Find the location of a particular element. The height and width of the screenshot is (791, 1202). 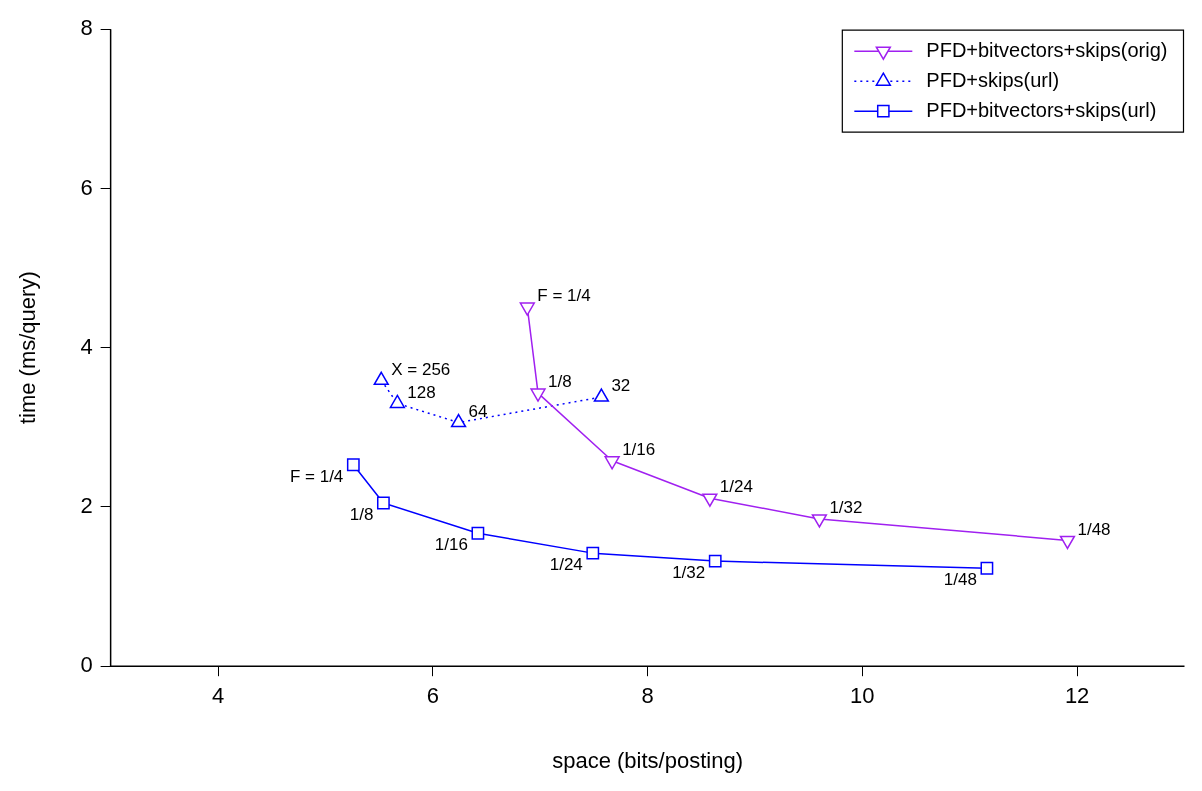

x-tick-label: 4 is located at coordinates (218, 696).